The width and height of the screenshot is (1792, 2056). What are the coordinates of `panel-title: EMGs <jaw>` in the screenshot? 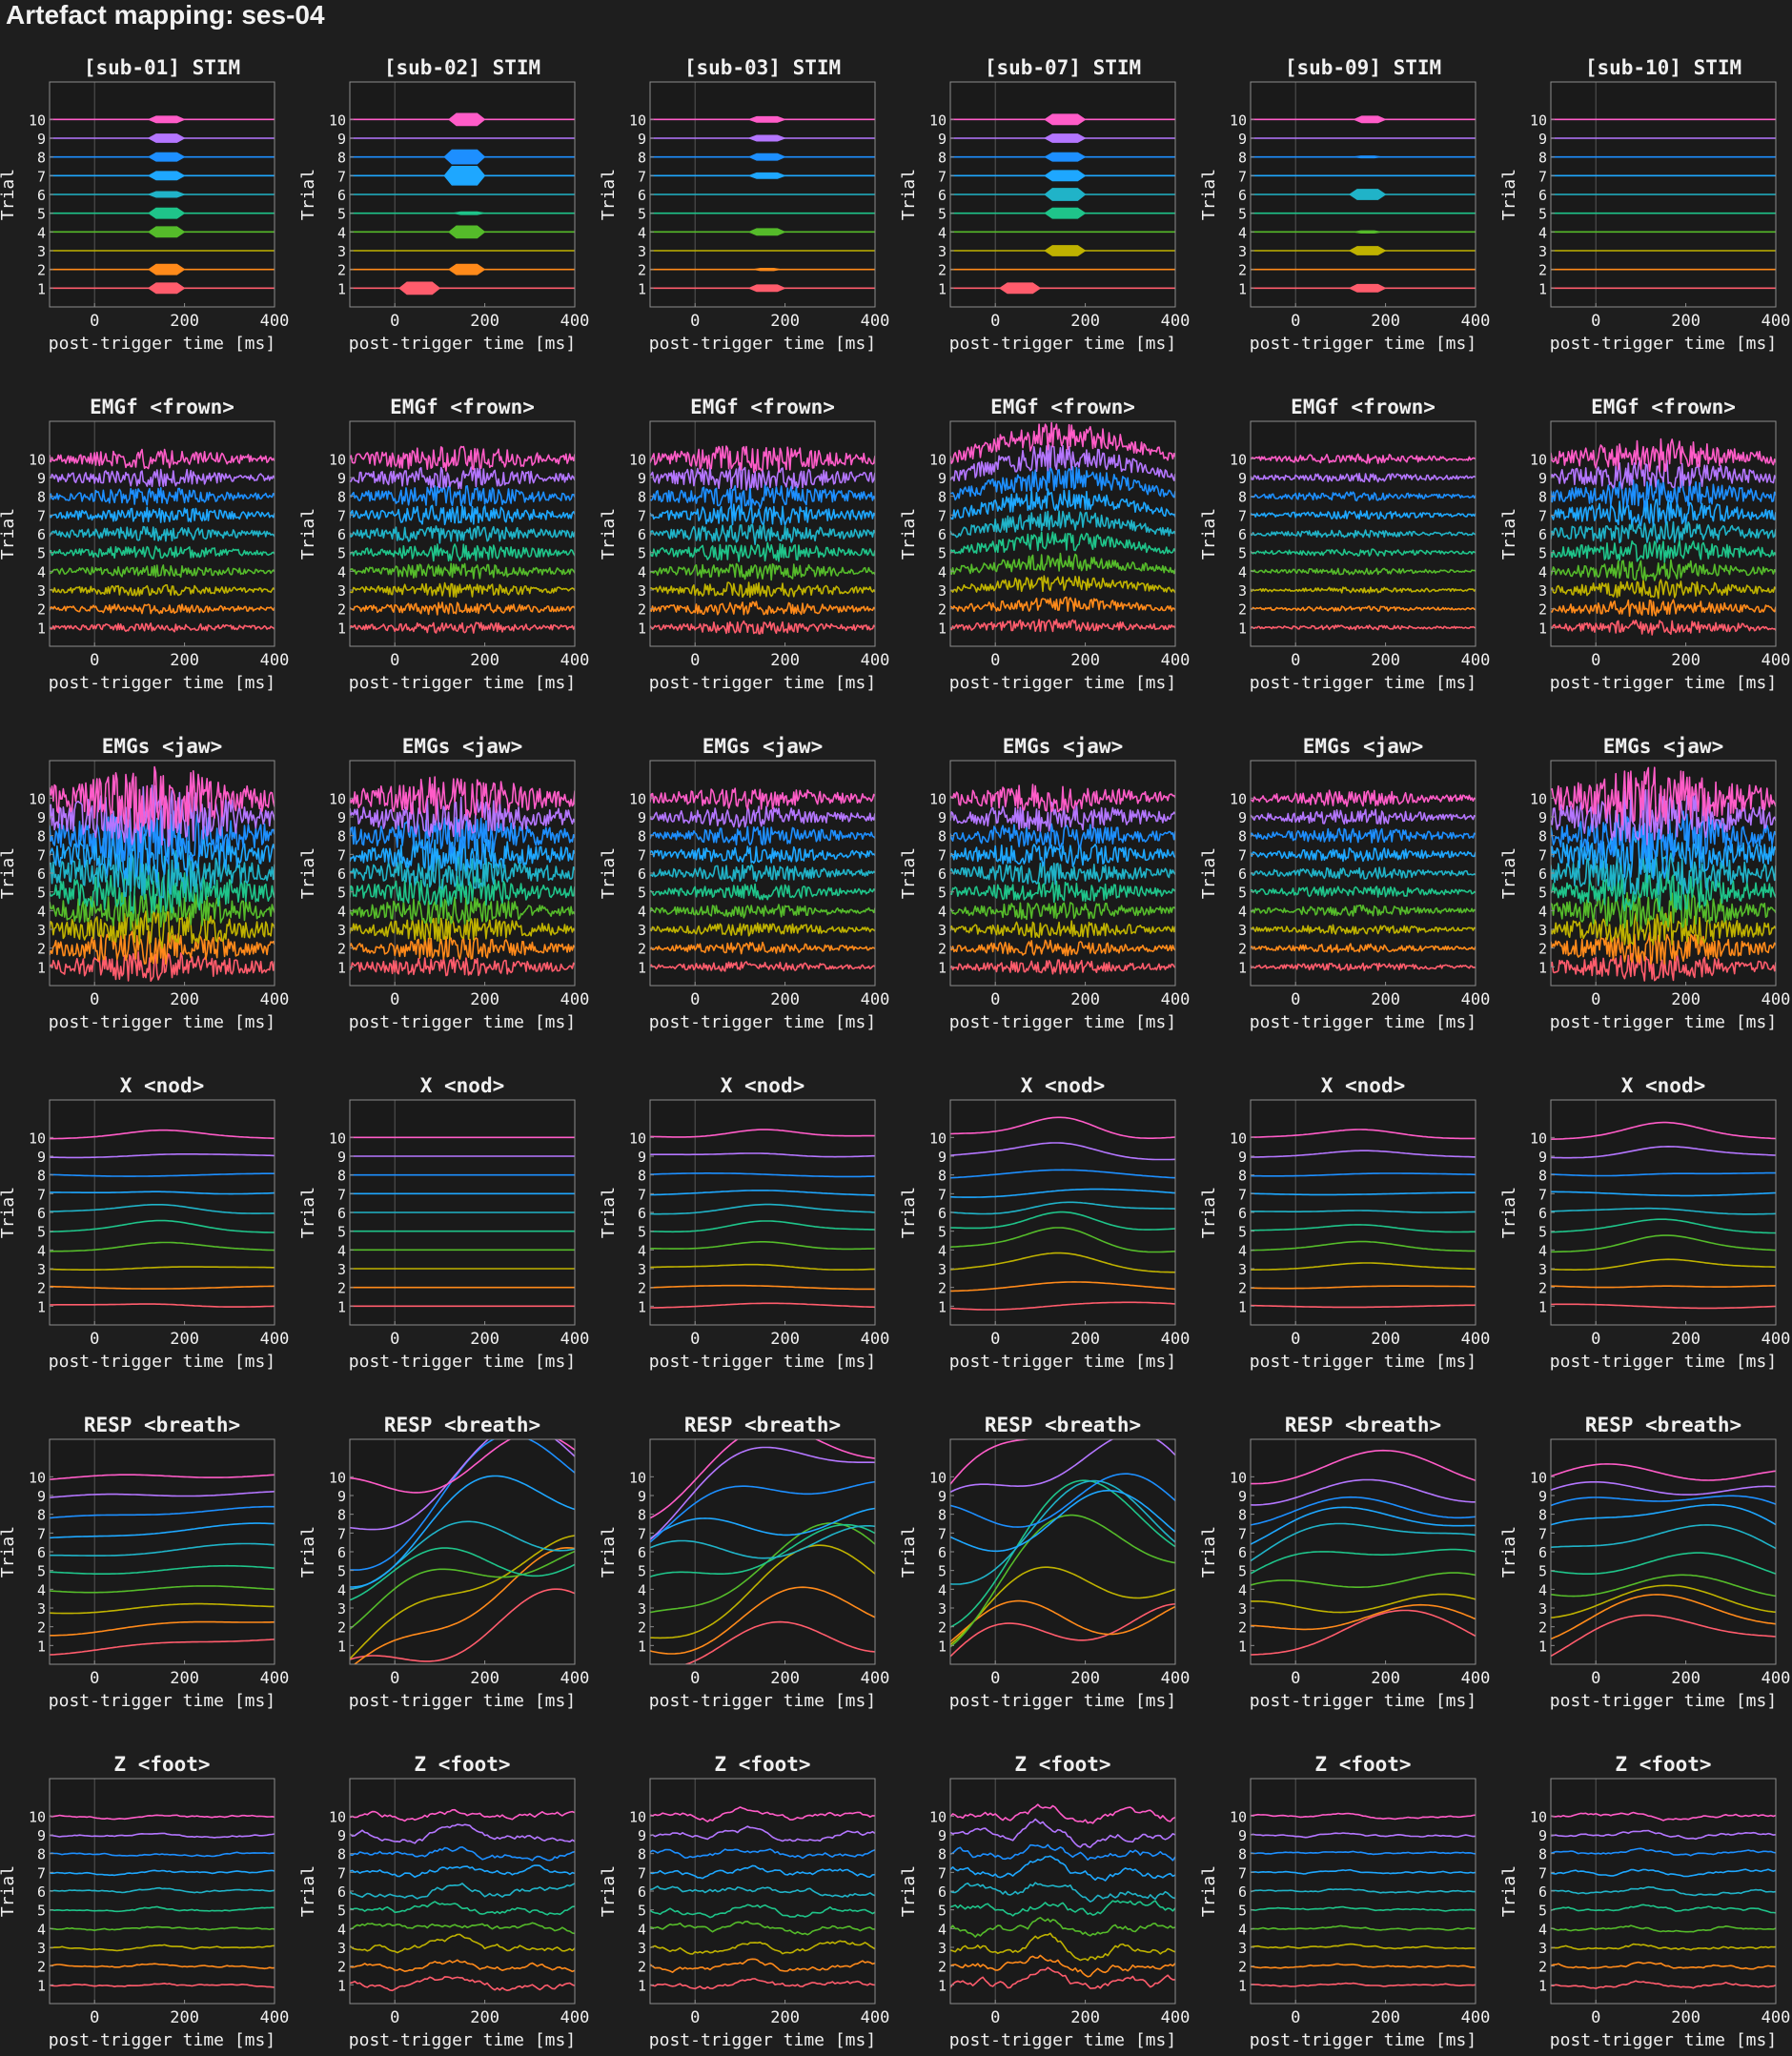 It's located at (1063, 746).